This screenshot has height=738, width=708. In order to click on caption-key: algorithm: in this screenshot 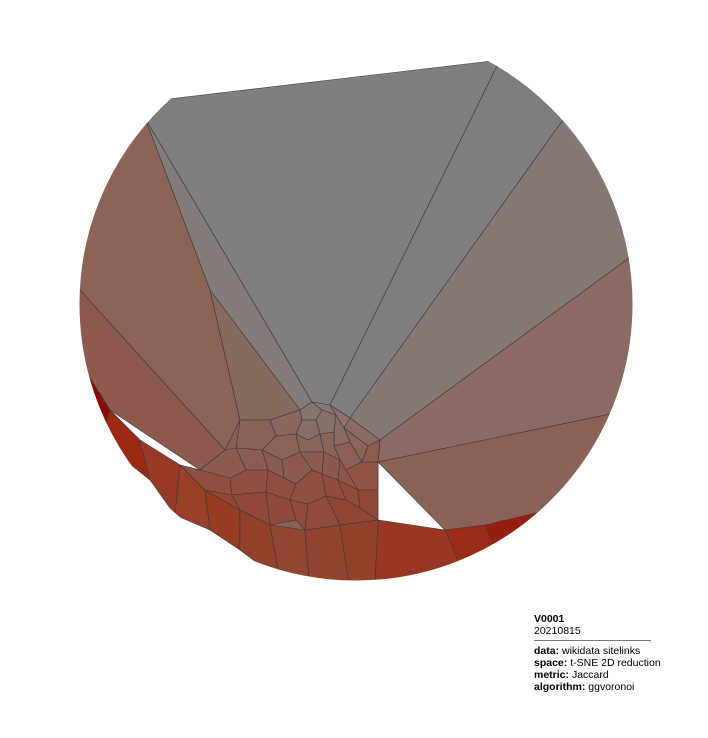, I will do `click(560, 687)`.